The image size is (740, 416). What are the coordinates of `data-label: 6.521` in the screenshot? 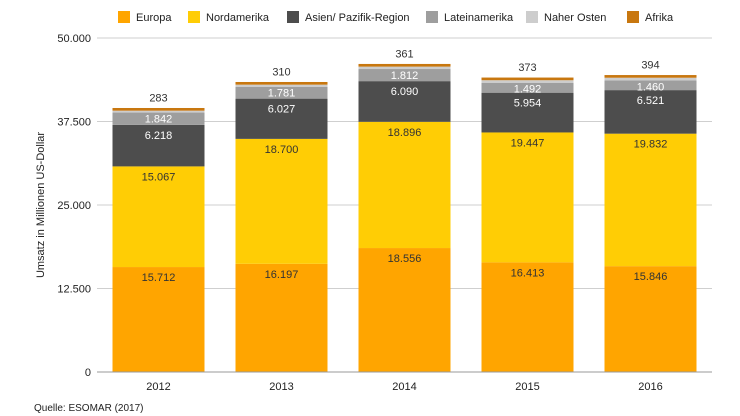 It's located at (651, 101).